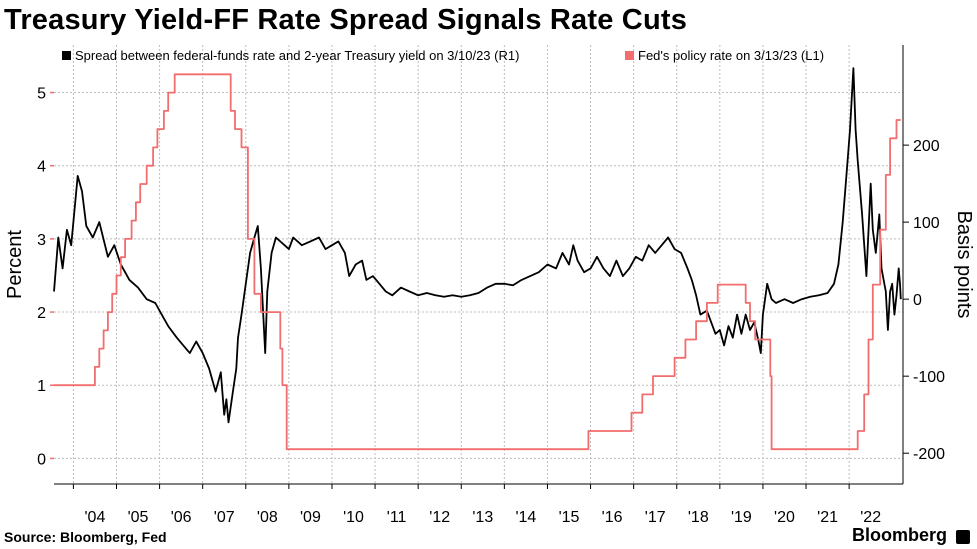 The image size is (977, 549). Describe the element at coordinates (15, 264) in the screenshot. I see `left-axis-label: Percent` at that location.